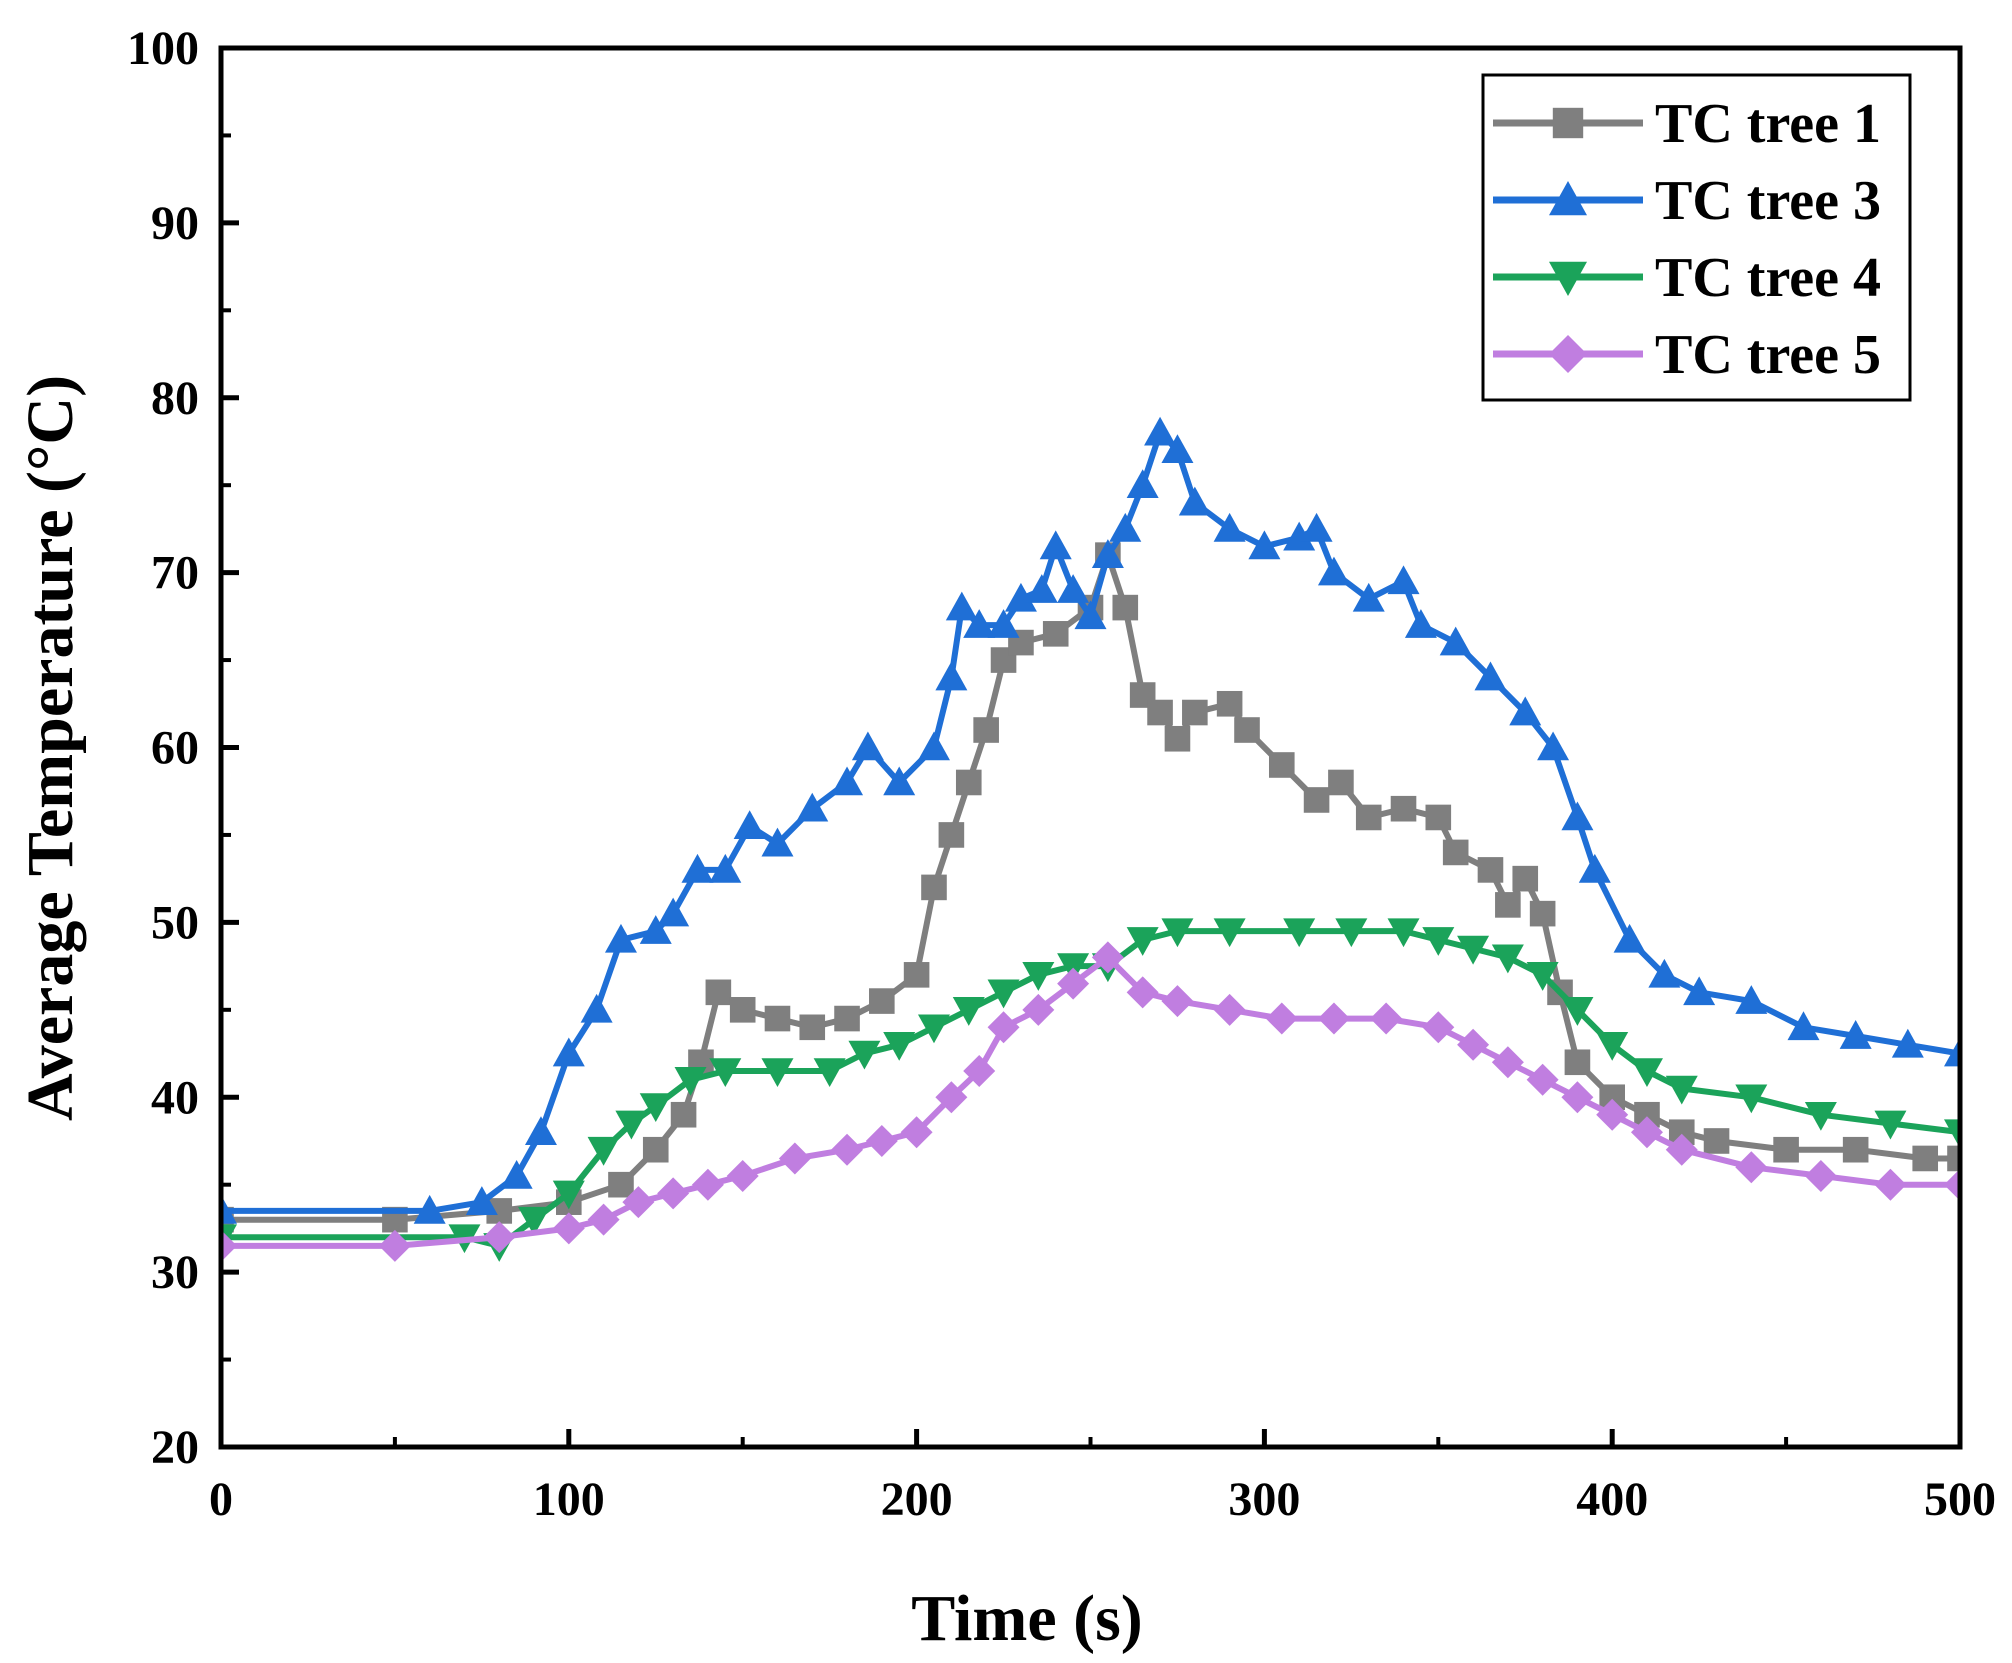  I want to click on legend-item: TC tree 4, so click(1687, 278).